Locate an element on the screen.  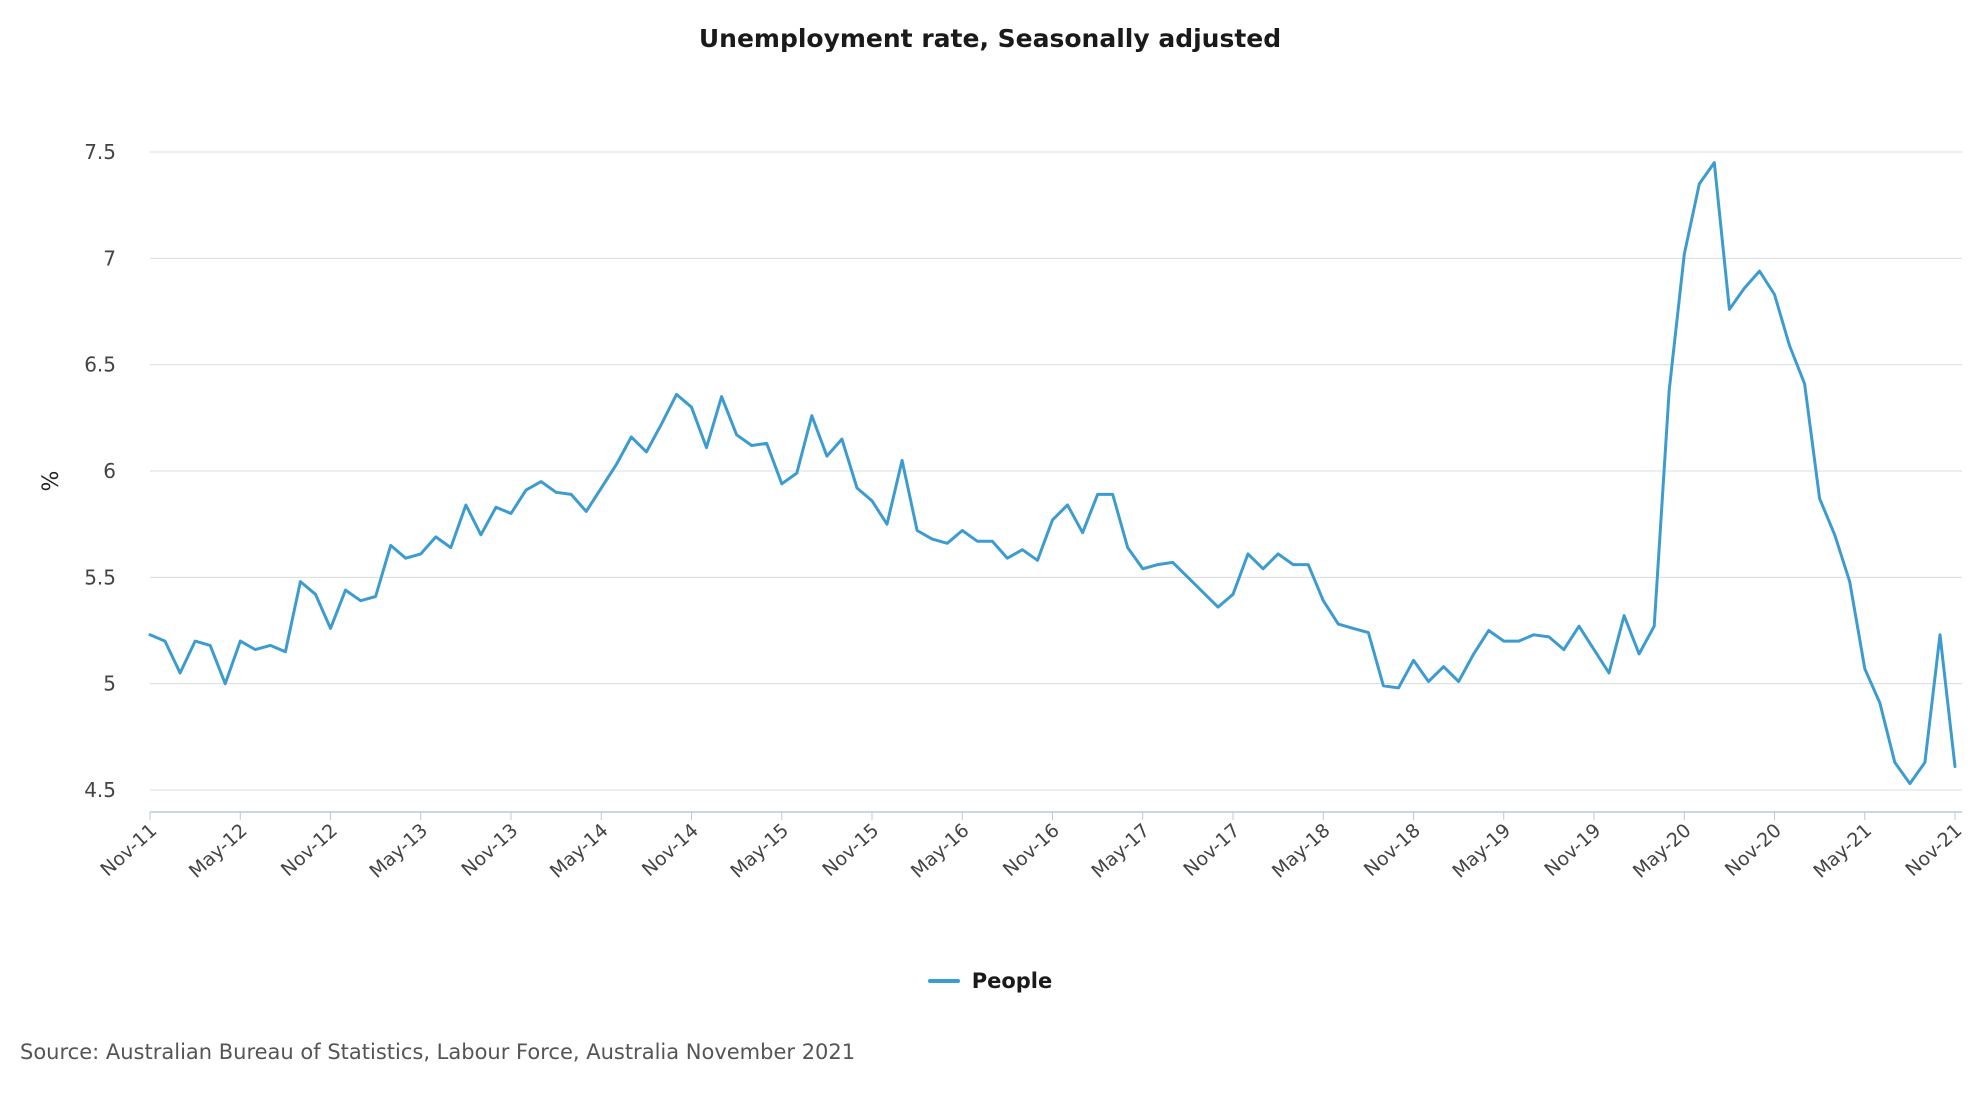
legend-label: People is located at coordinates (1012, 981).